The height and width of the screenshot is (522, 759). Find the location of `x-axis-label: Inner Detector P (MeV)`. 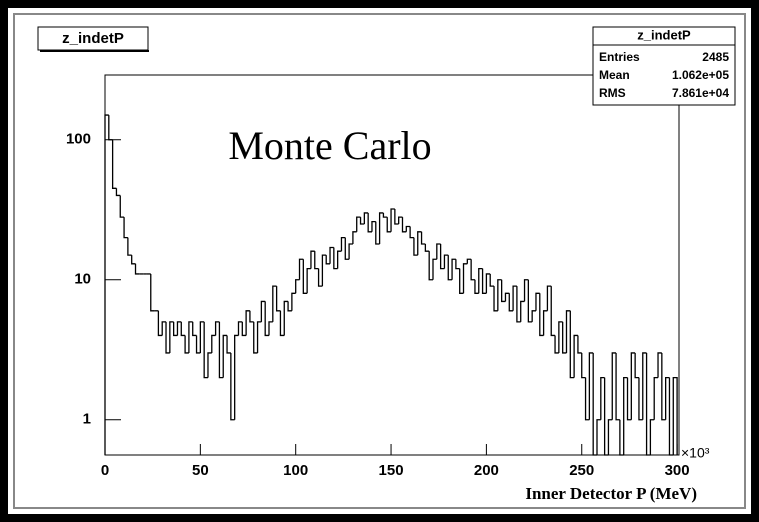

x-axis-label: Inner Detector P (MeV) is located at coordinates (611, 493).